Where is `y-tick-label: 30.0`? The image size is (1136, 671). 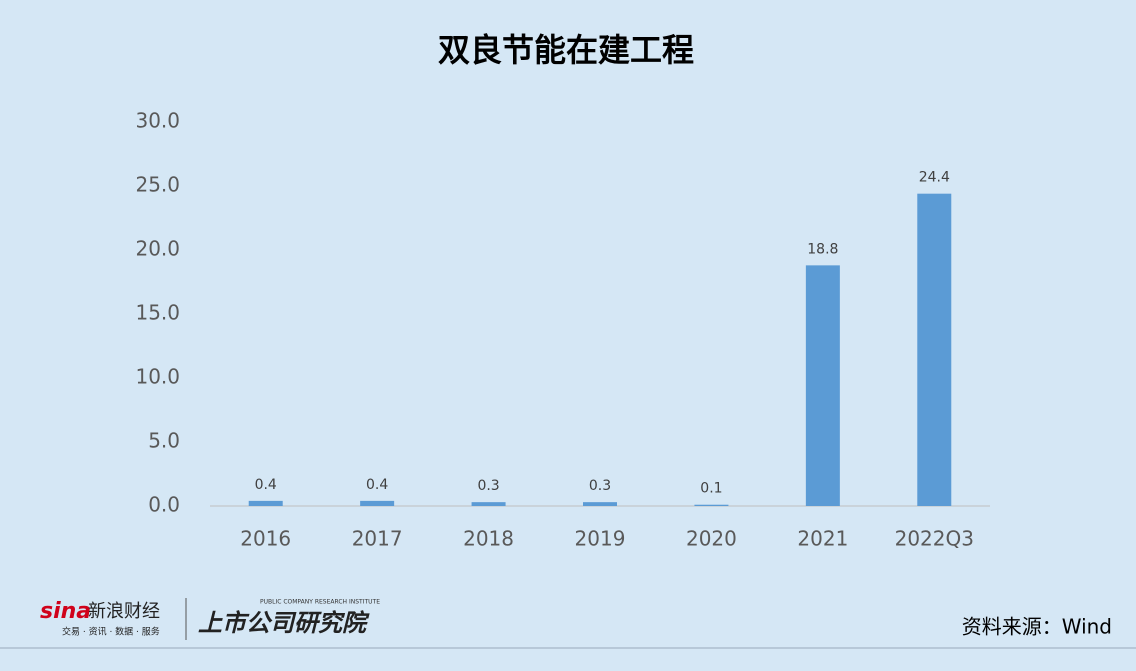 y-tick-label: 30.0 is located at coordinates (157, 121).